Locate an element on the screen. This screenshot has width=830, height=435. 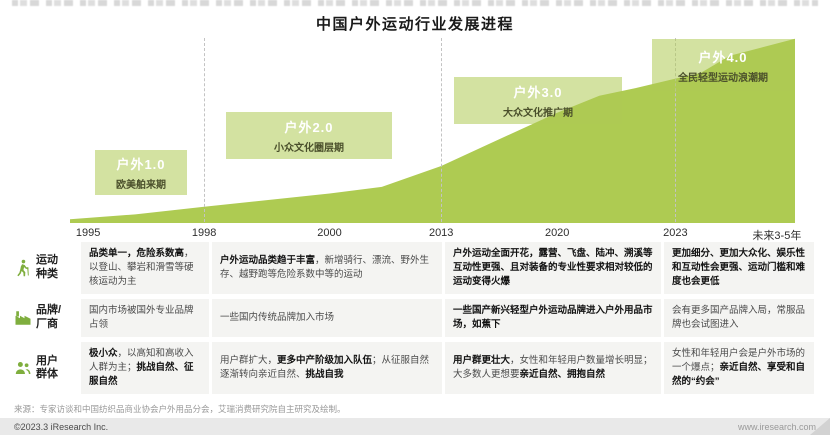
cell-text: 户外运动品类趋于丰富，新增骑行、漂流、野外生存、越野跑等危险系数中等的运动 is located at coordinates (325, 268).